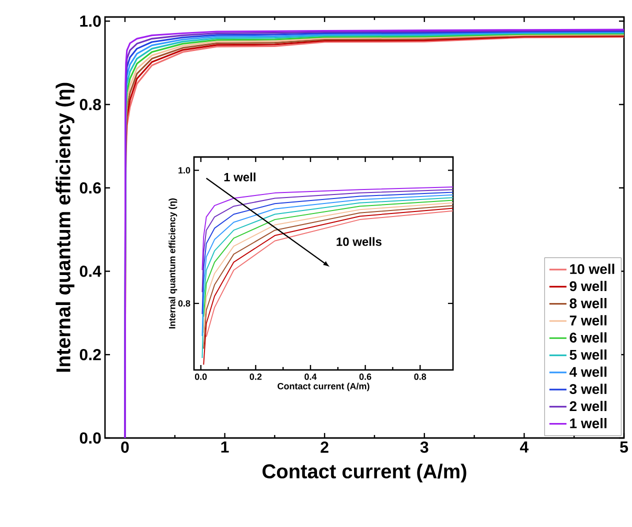  What do you see at coordinates (125, 447) in the screenshot?
I see `x-tick-label: 0` at bounding box center [125, 447].